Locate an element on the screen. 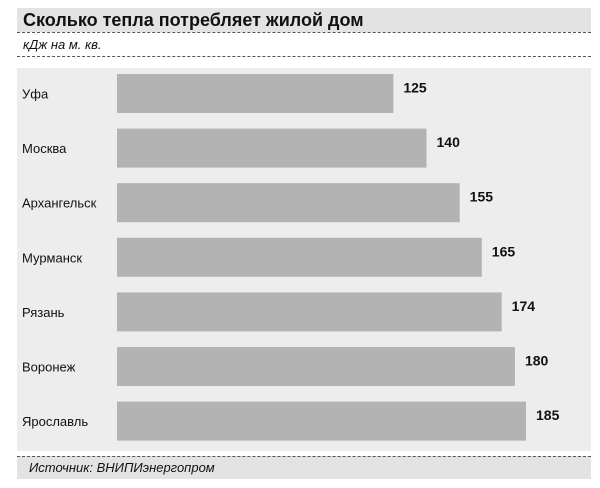 This screenshot has height=488, width=600. chart-title: Сколько тепла потребляет жилой дом is located at coordinates (193, 20).